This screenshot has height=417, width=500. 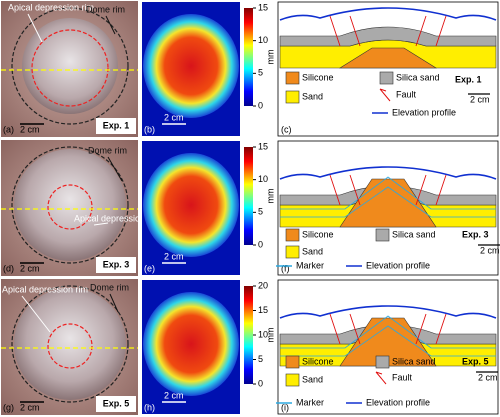 I want to click on silica-layer, so click(x=388, y=36).